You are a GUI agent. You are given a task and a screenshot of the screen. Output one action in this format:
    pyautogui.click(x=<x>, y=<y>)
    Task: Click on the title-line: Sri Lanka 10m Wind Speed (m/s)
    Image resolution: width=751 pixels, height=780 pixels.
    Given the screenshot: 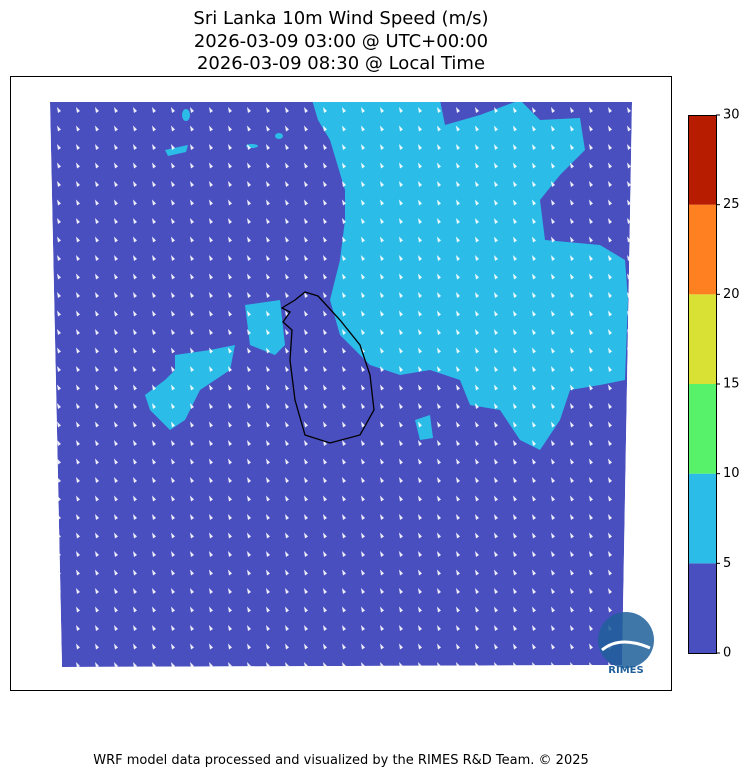 What is the action you would take?
    pyautogui.click(x=340, y=18)
    